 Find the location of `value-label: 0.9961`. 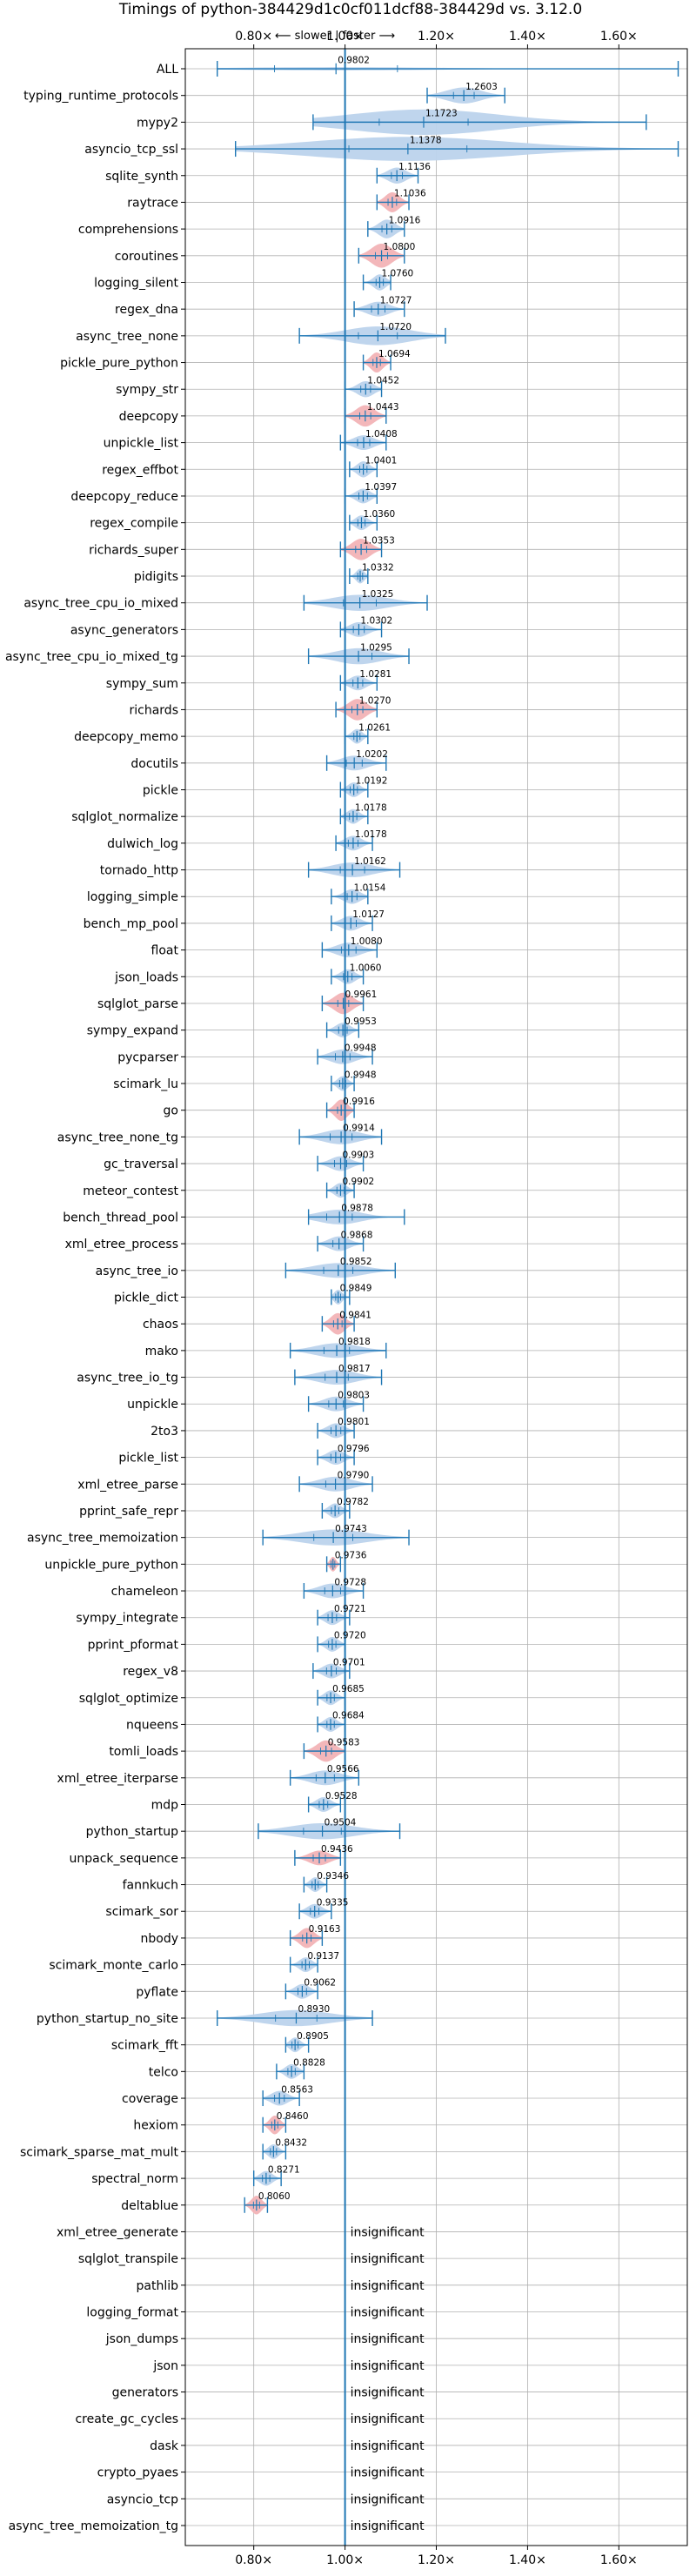

value-label: 0.9961 is located at coordinates (361, 994).